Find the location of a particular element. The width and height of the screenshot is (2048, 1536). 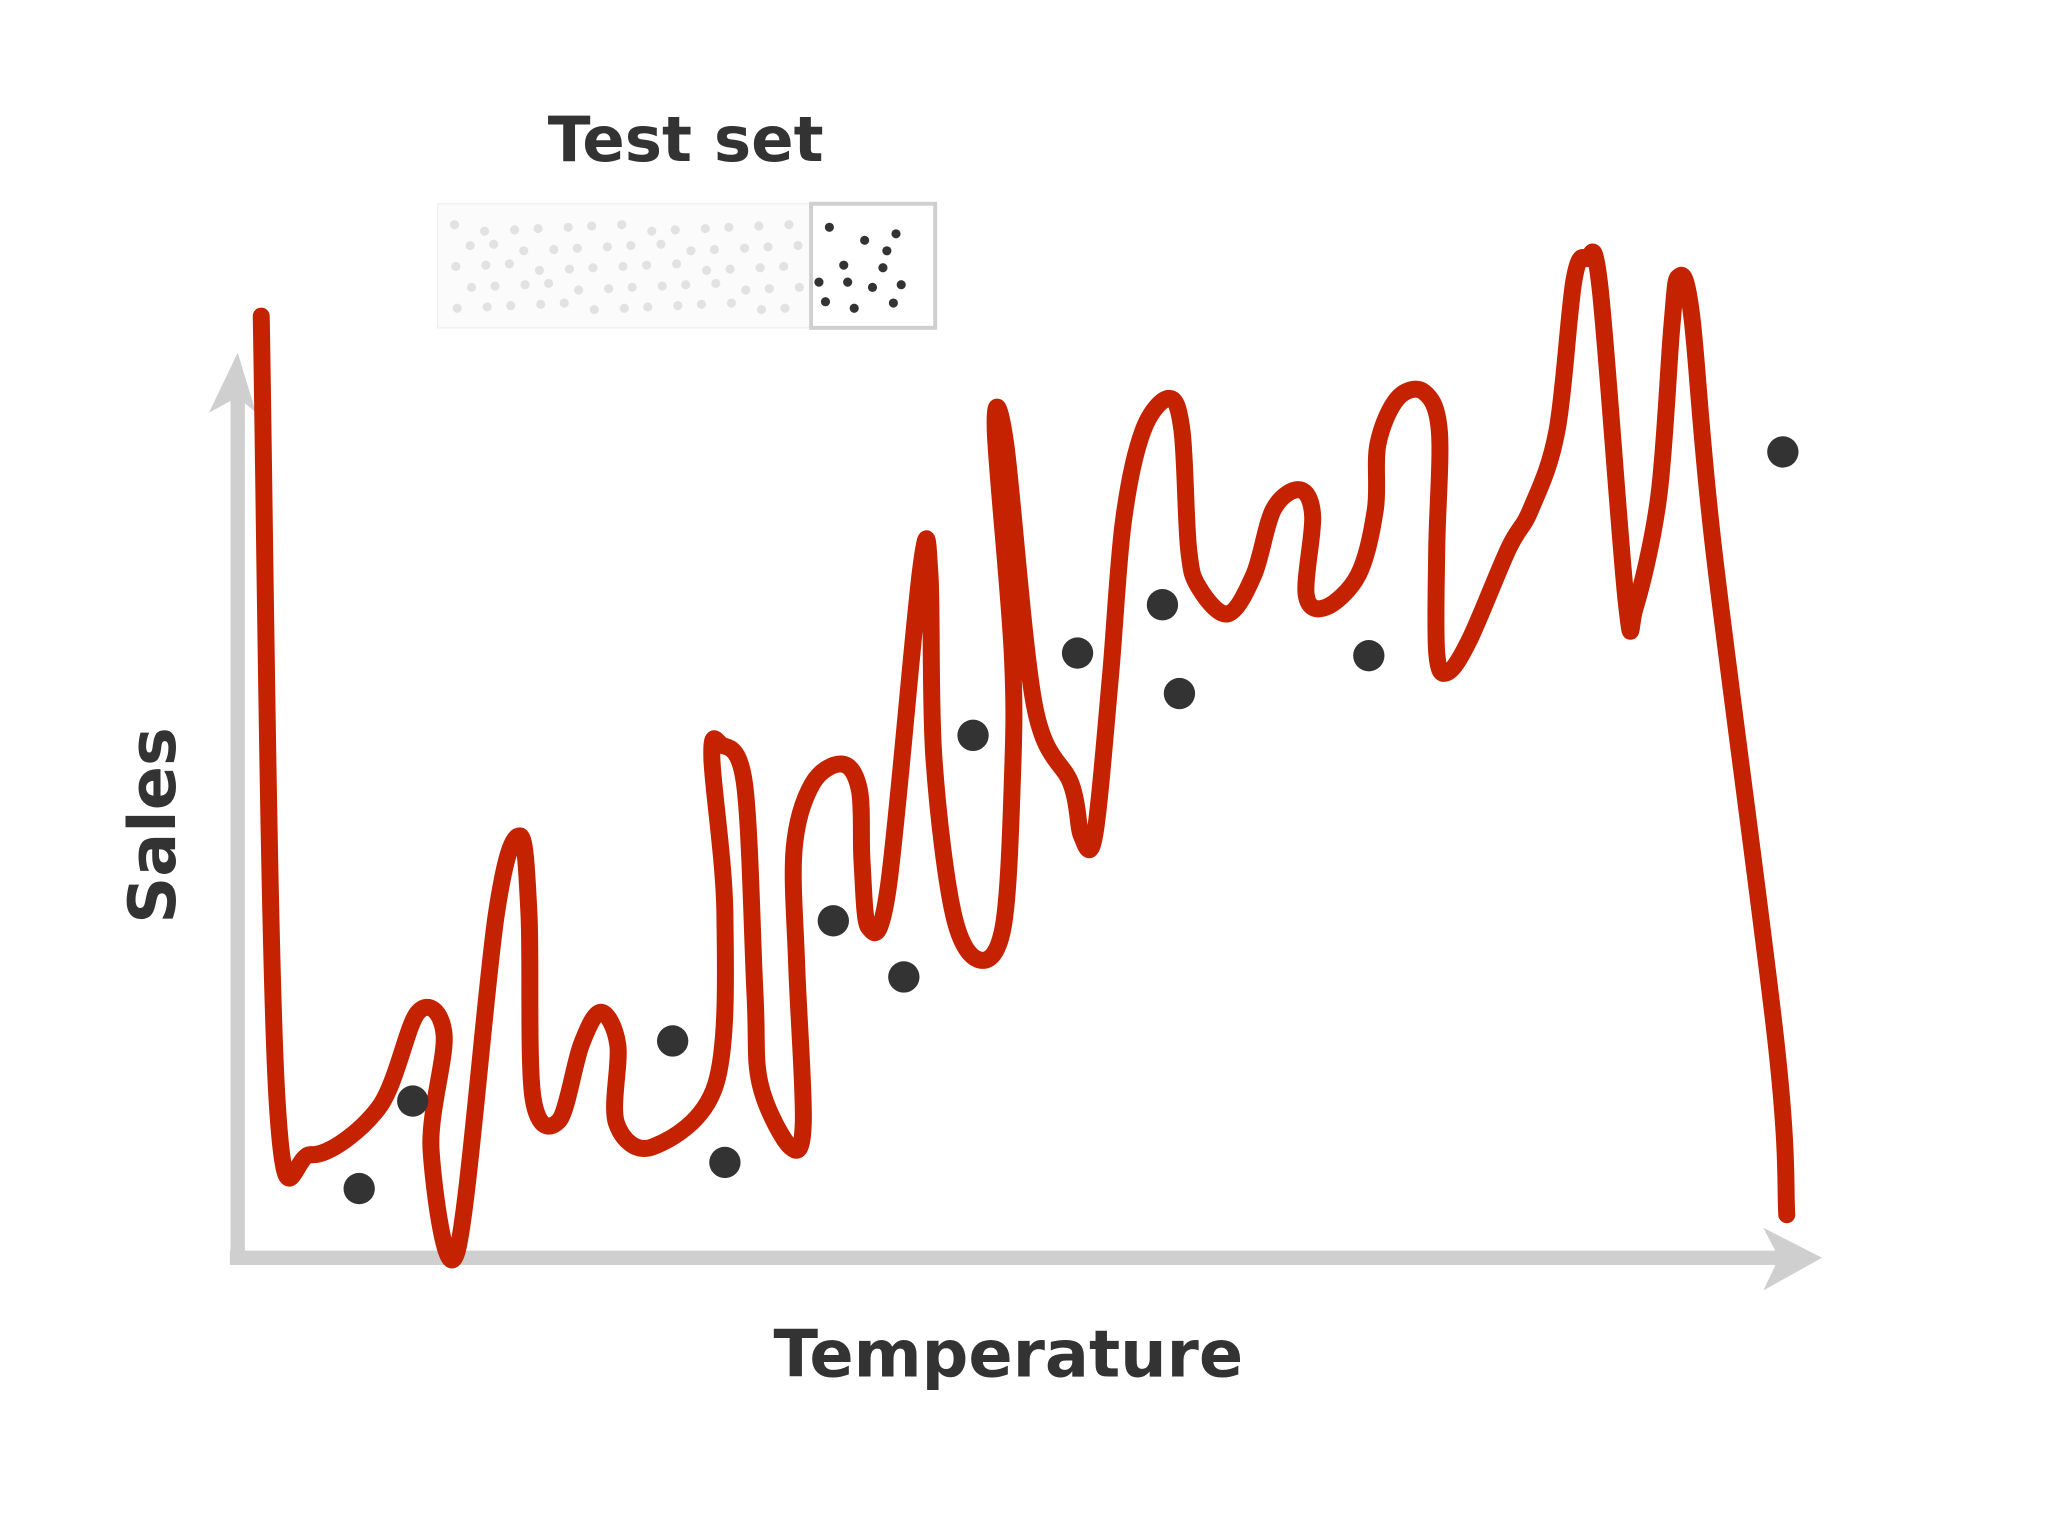

train-dots is located at coordinates (626, 267).